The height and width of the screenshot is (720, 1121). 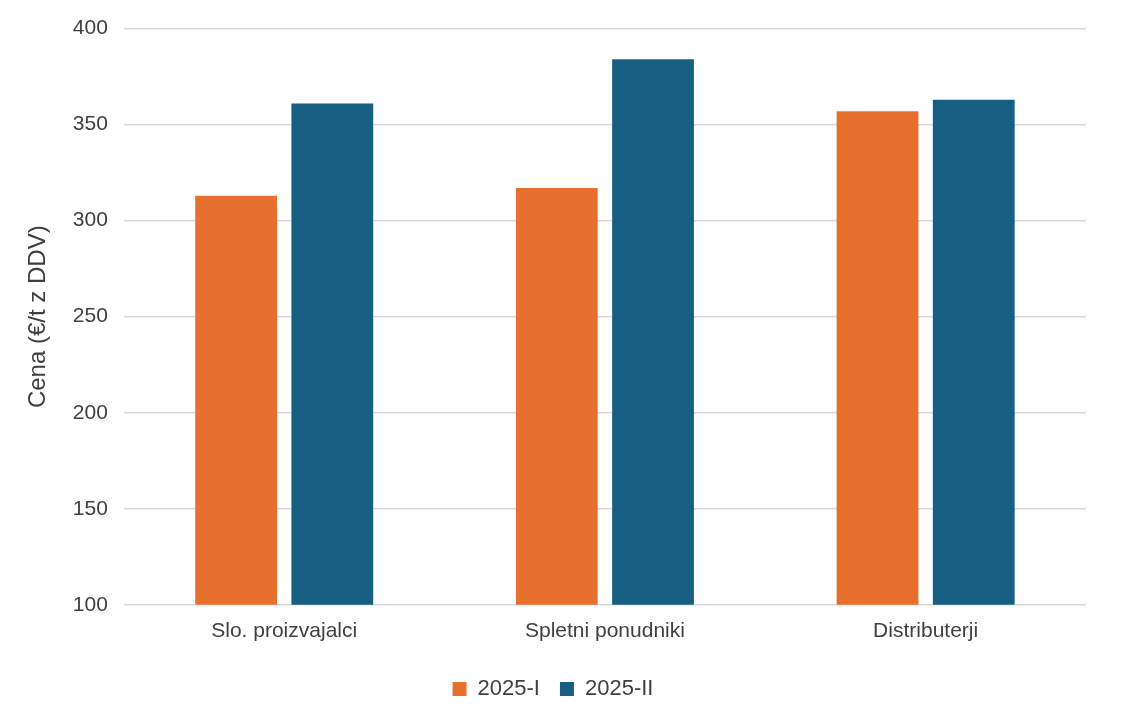 I want to click on y-axis-title: Cena (€/t z DDV), so click(x=37, y=317).